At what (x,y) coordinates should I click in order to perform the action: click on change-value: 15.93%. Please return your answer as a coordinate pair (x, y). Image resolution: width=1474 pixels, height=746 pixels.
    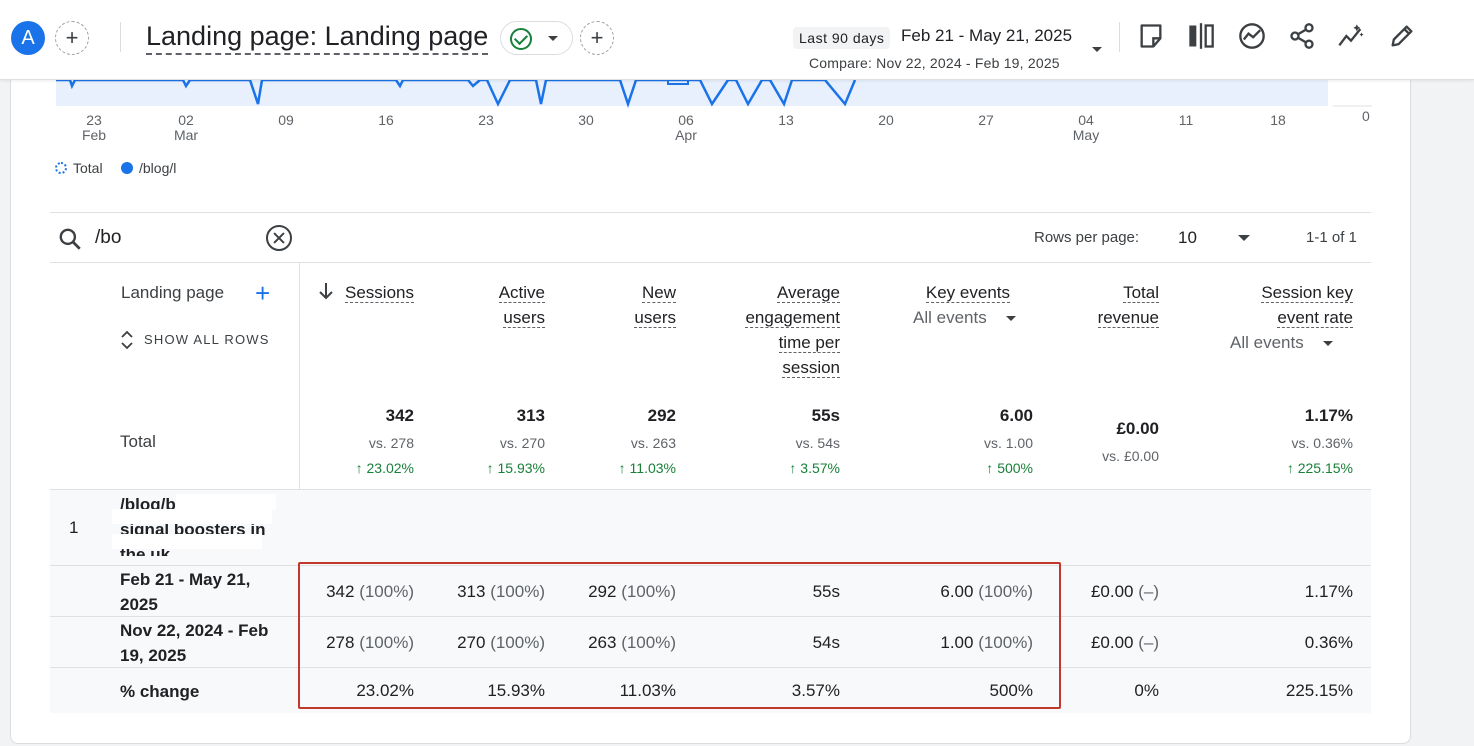
    Looking at the image, I should click on (521, 468).